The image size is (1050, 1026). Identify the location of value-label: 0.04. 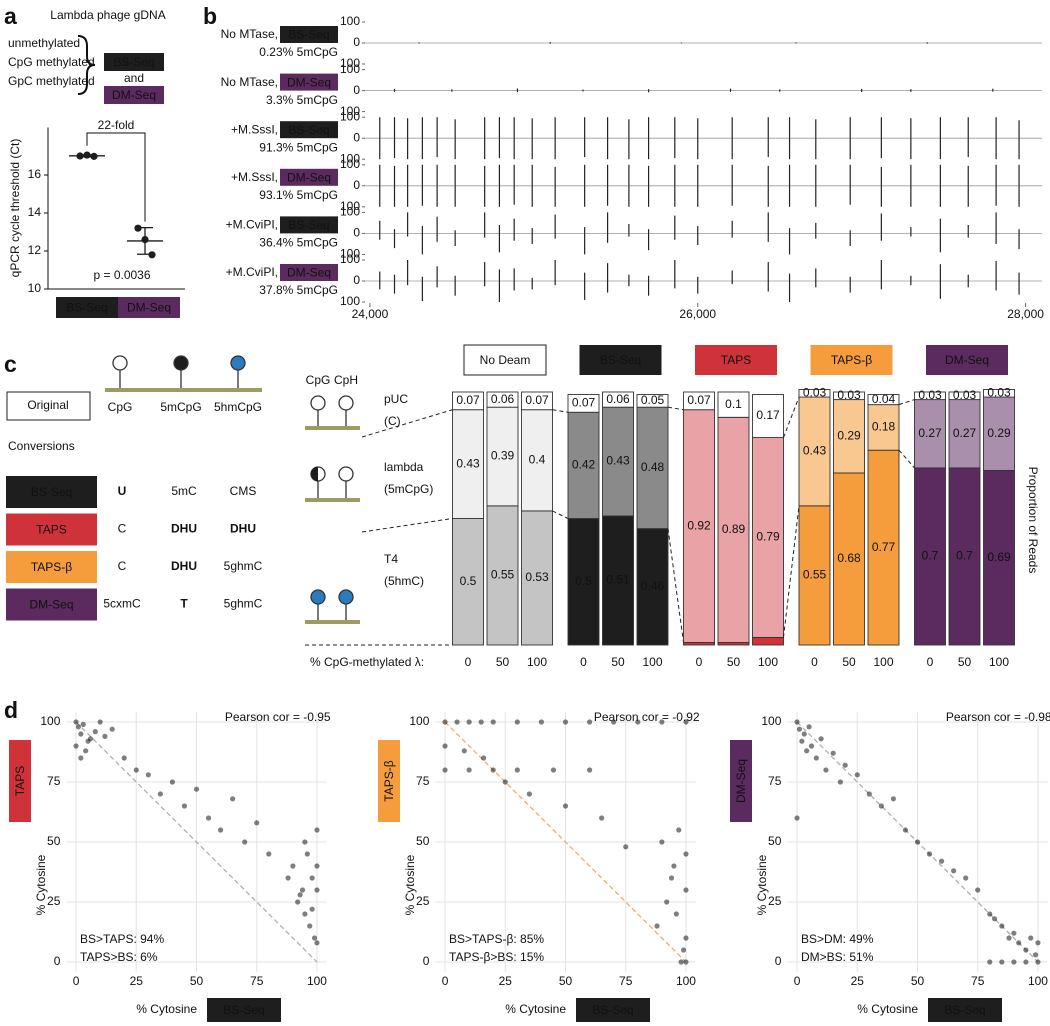
(884, 399).